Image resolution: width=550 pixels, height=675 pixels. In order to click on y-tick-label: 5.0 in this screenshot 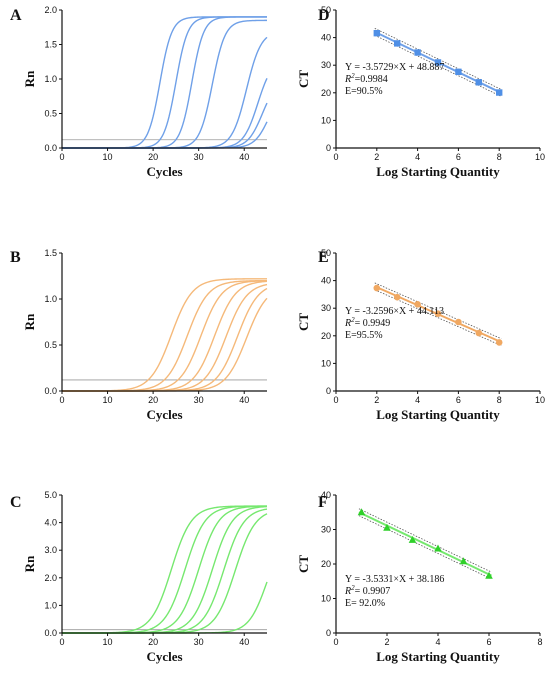, I will do `click(50, 495)`.